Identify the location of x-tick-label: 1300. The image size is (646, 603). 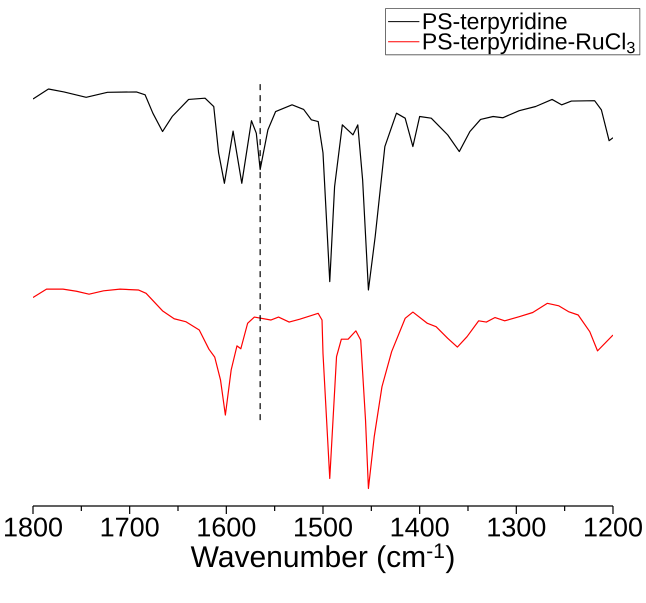
(517, 527).